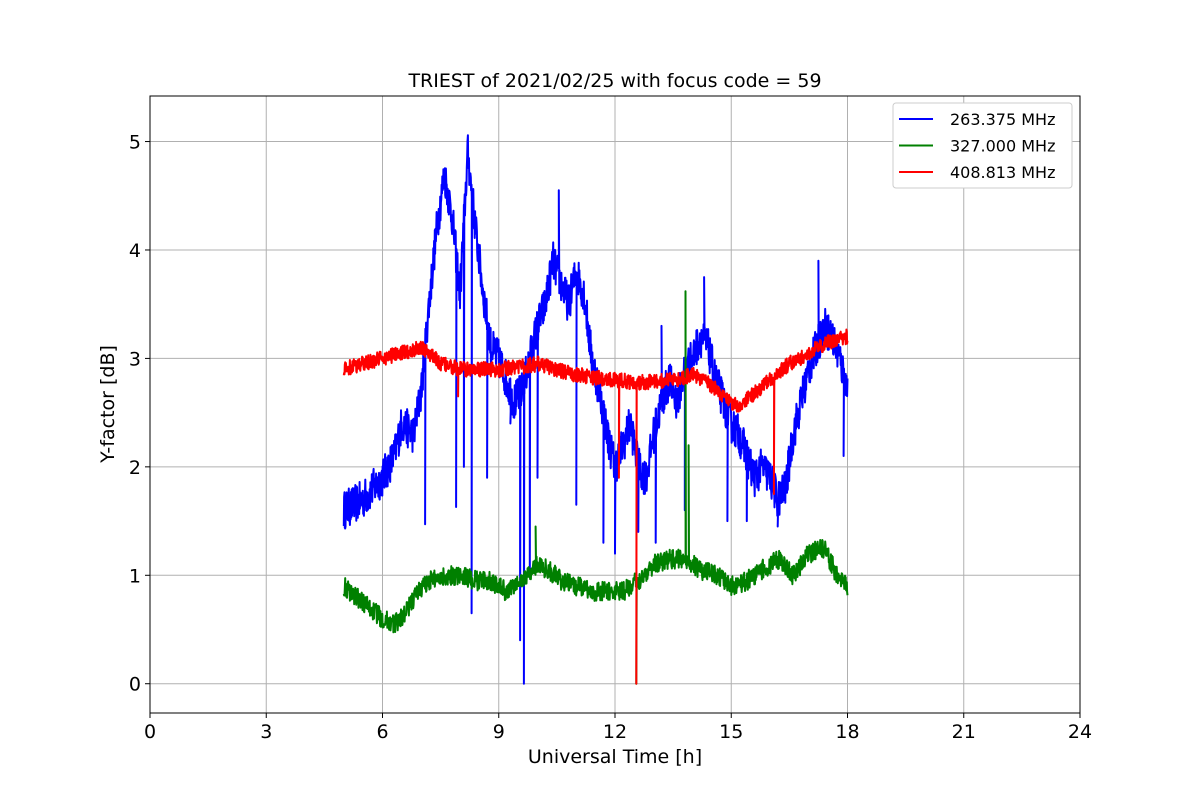  What do you see at coordinates (499, 732) in the screenshot?
I see `x-tick-label: 9` at bounding box center [499, 732].